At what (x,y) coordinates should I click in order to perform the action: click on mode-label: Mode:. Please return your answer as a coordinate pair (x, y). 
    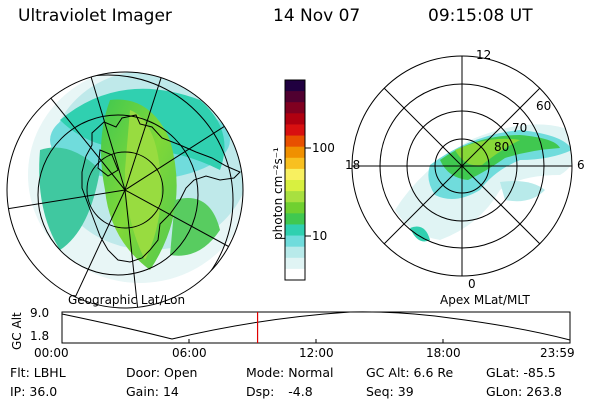
    Looking at the image, I should click on (265, 372).